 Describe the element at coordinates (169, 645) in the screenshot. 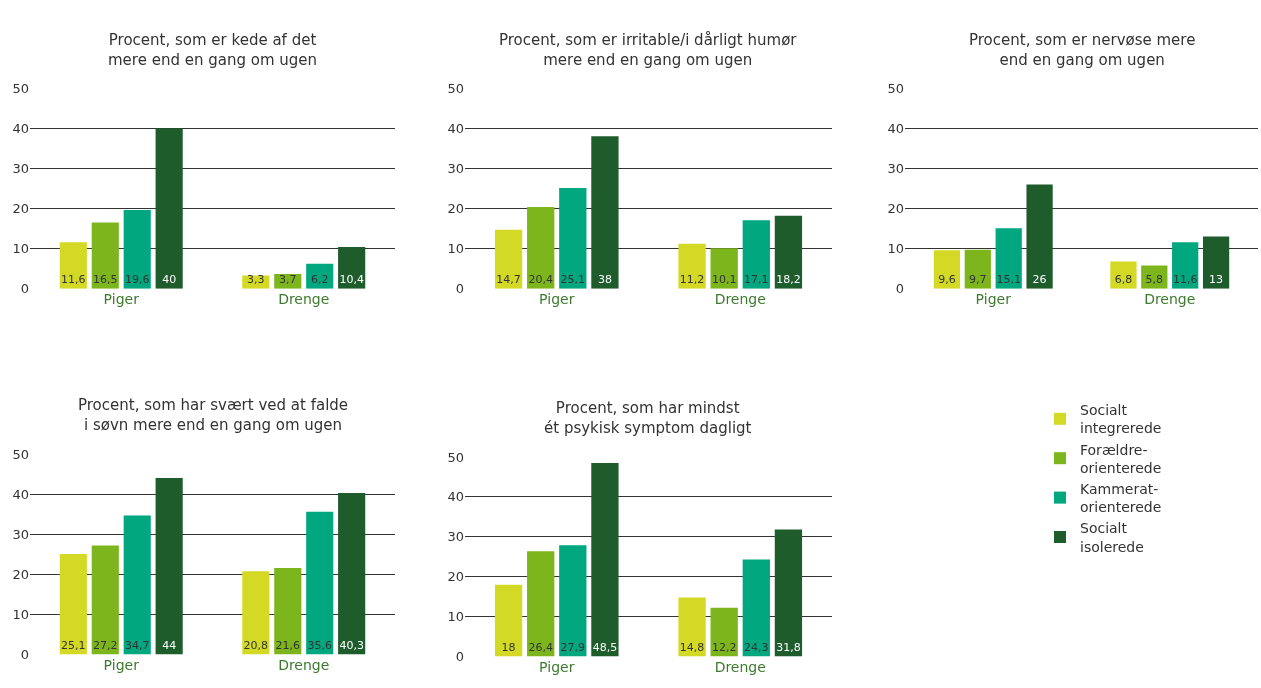

I see `data-label: 44` at that location.